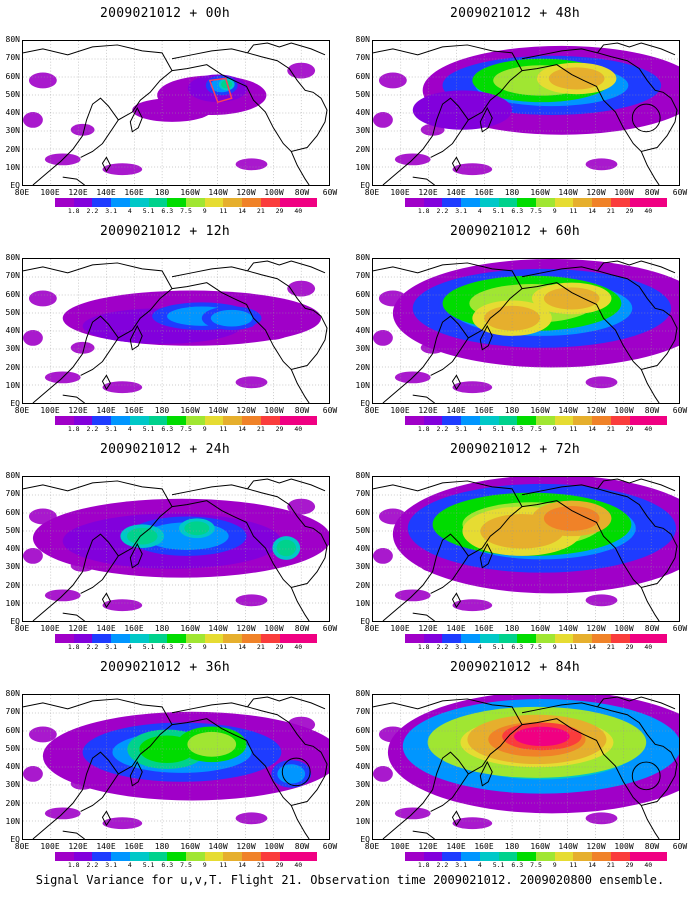 This screenshot has height=900, width=700. What do you see at coordinates (479, 211) in the screenshot?
I see `colorbar-label: 4` at bounding box center [479, 211].